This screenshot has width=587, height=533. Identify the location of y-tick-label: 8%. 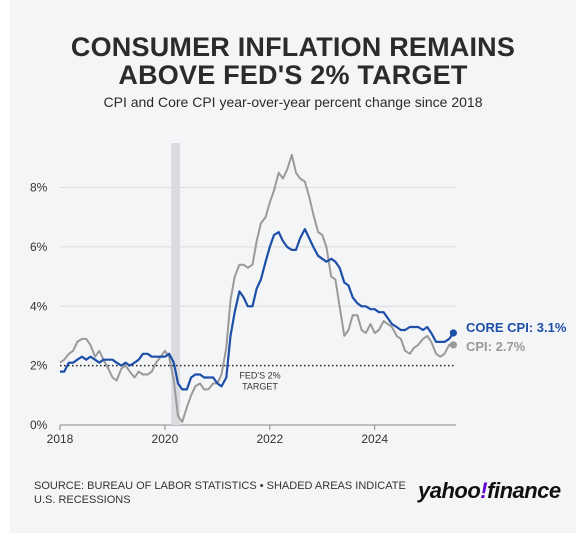
(39, 188).